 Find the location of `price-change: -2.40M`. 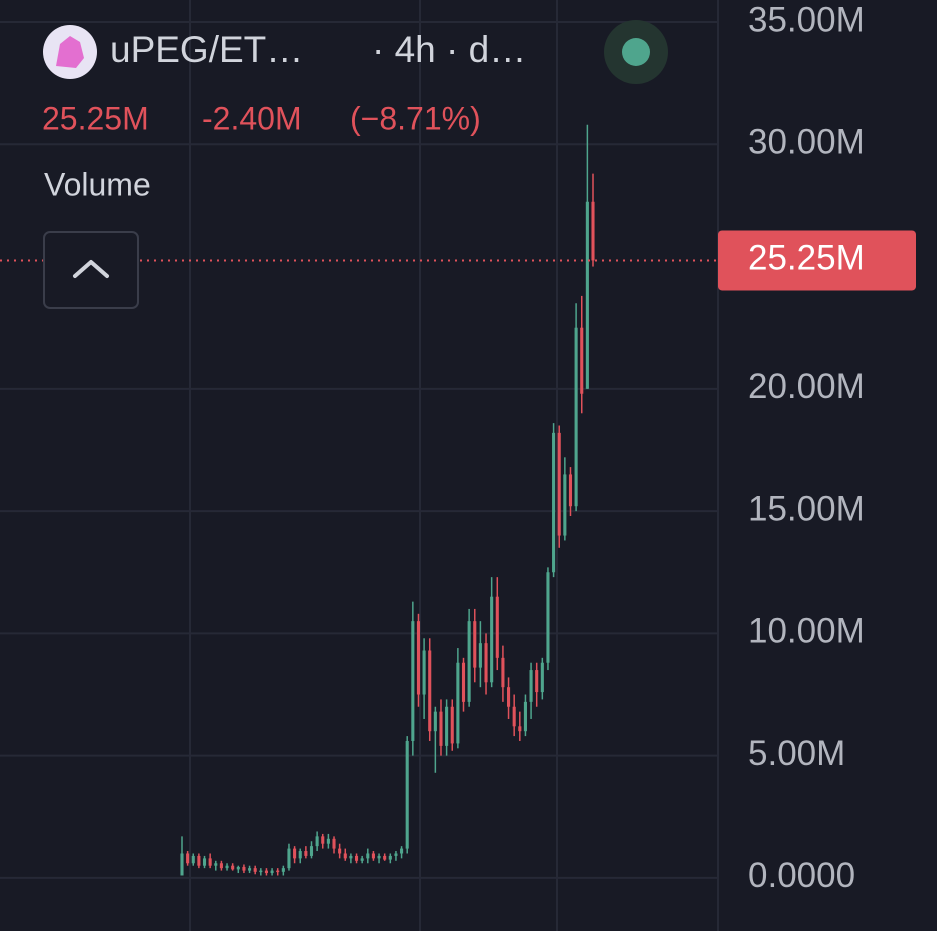

price-change: -2.40M is located at coordinates (252, 118).